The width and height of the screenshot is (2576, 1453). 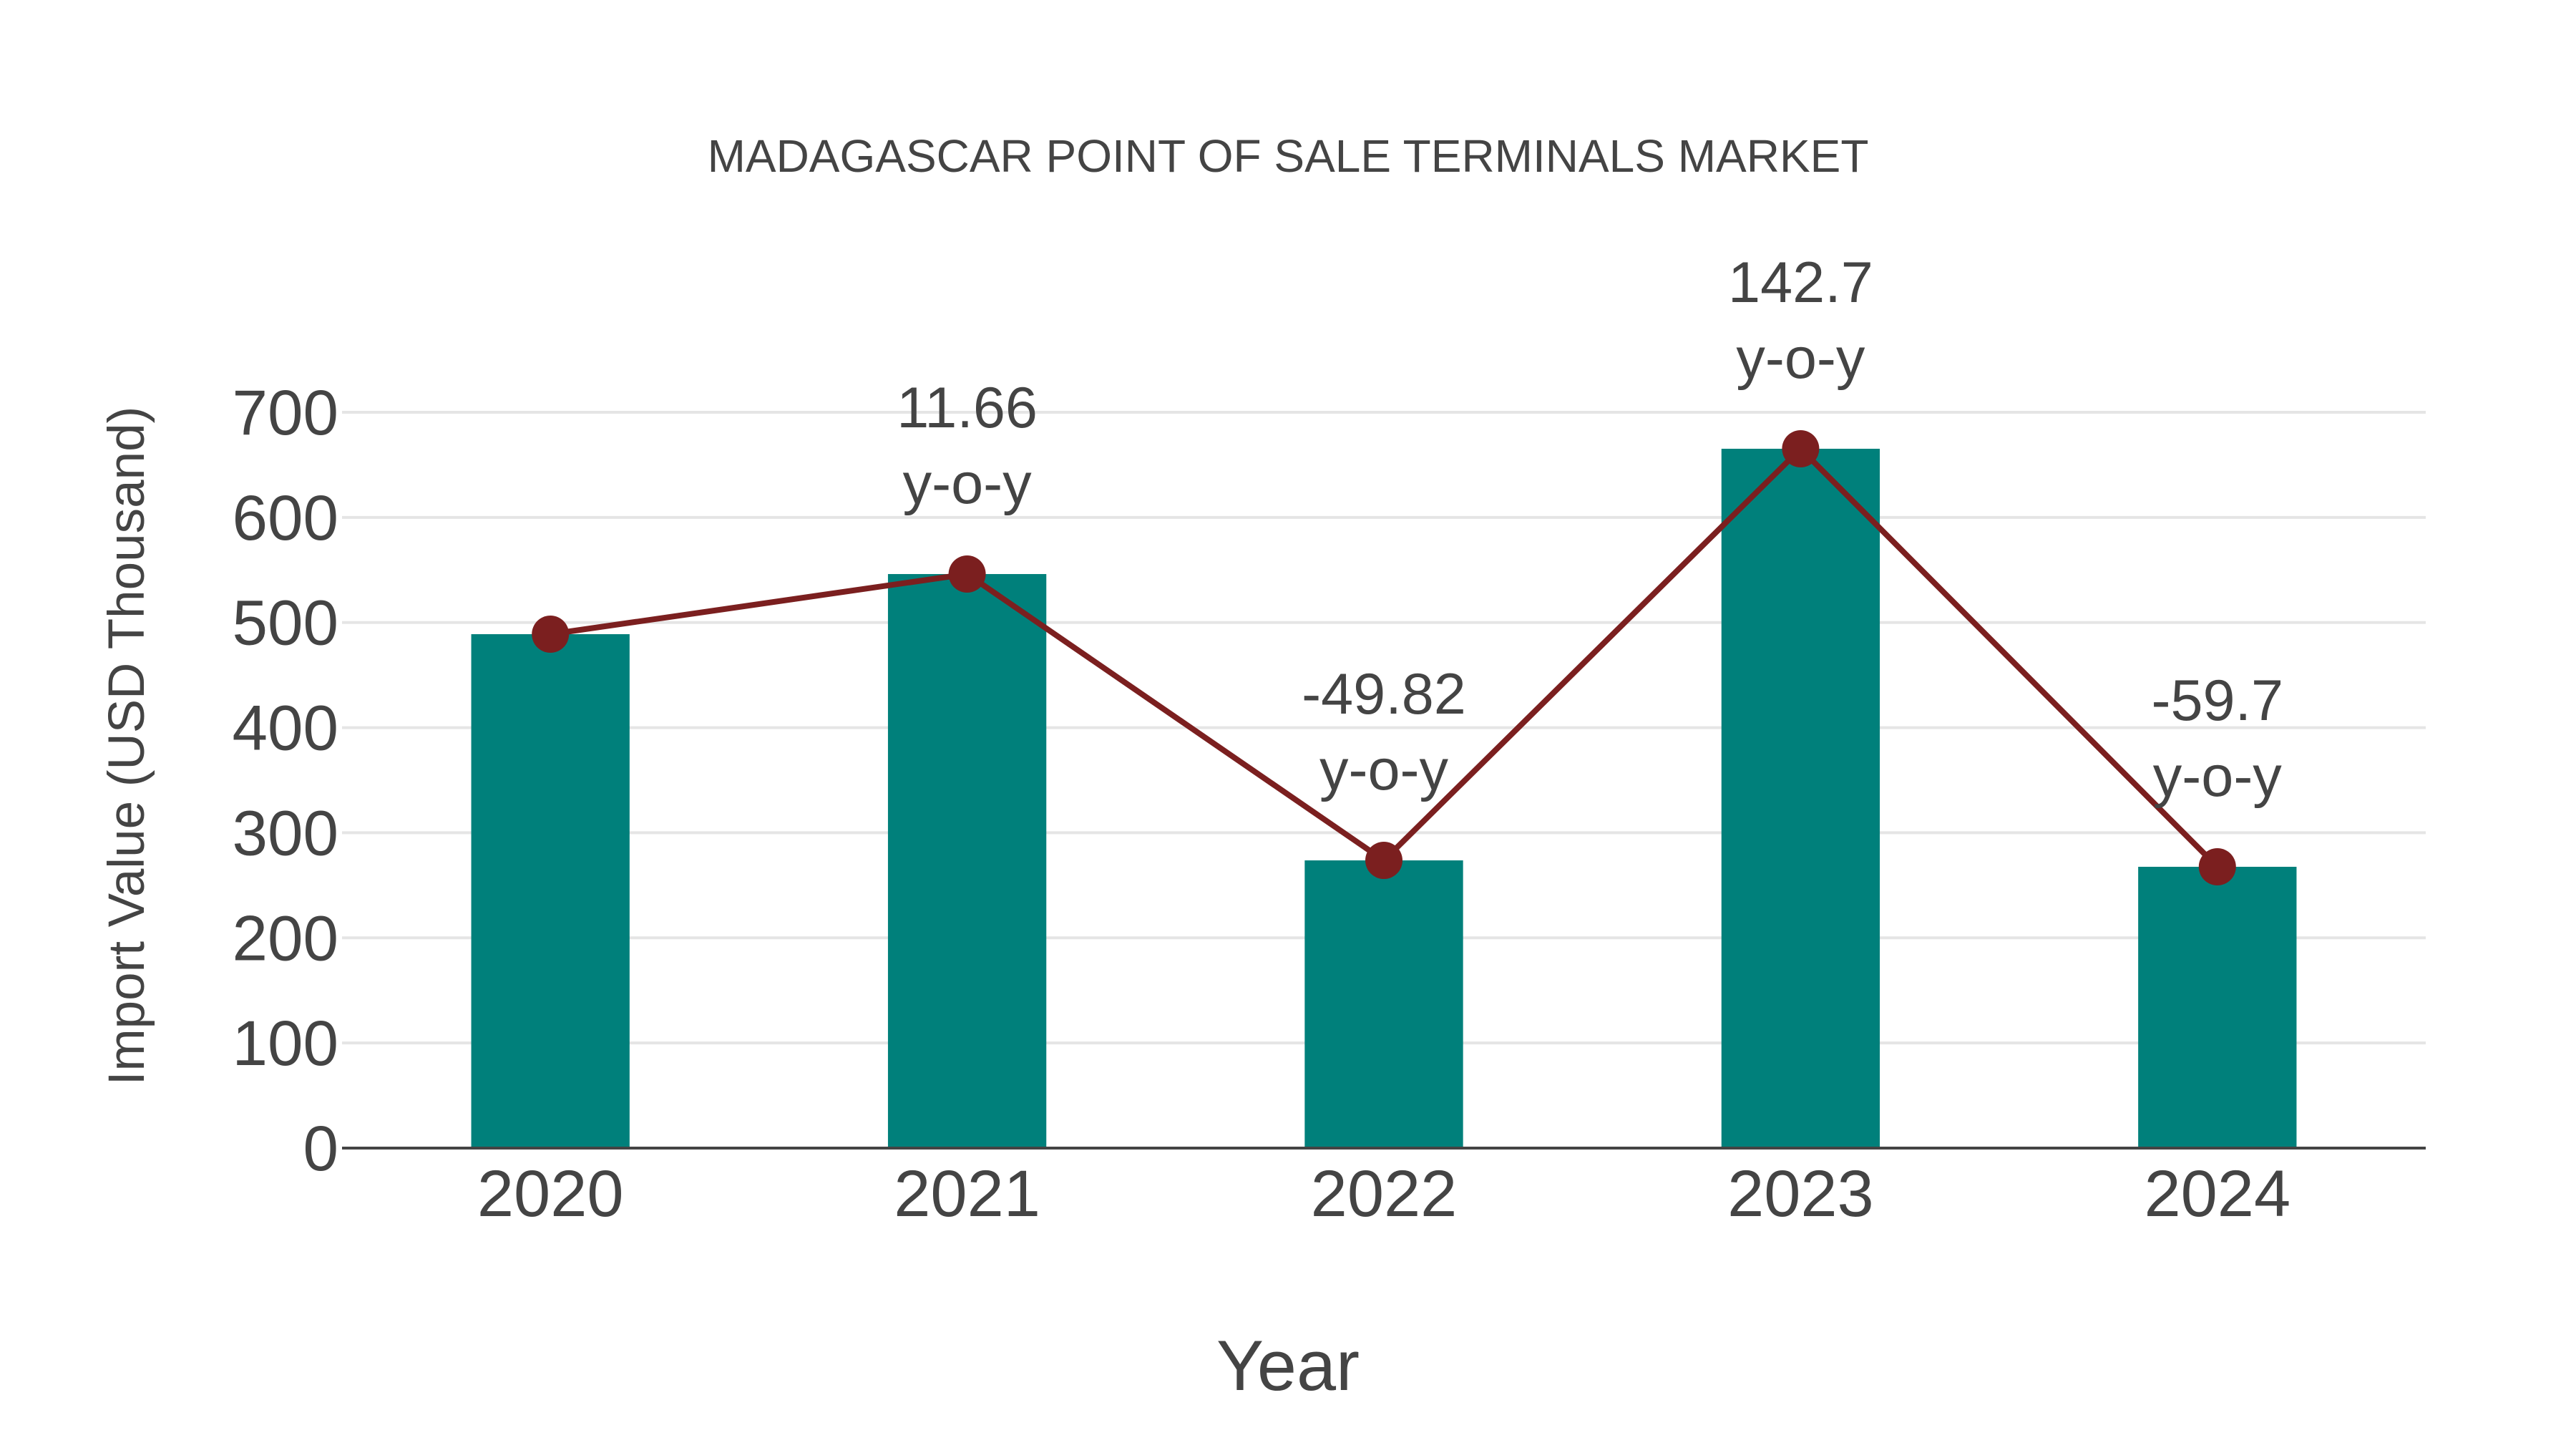 What do you see at coordinates (286, 780) in the screenshot?
I see `axis-labels: 0 100 200 300 400 500 600 700` at bounding box center [286, 780].